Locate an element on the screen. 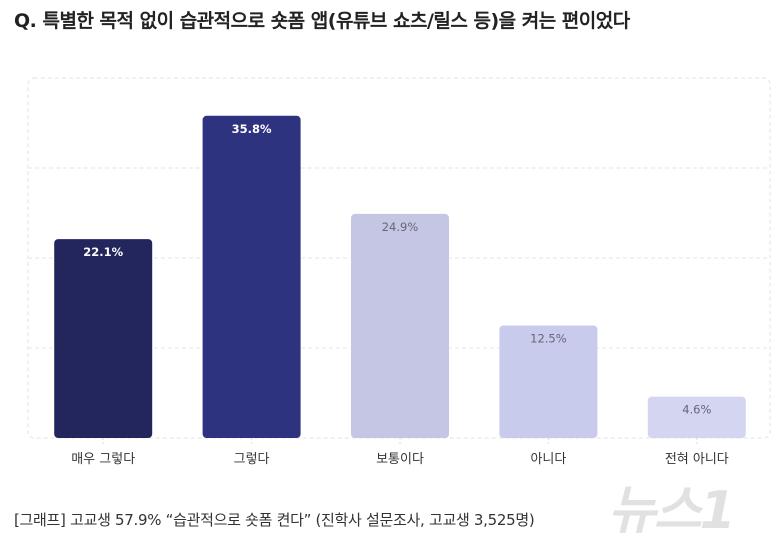 The width and height of the screenshot is (777, 541). data-label: 4.6% is located at coordinates (696, 410).